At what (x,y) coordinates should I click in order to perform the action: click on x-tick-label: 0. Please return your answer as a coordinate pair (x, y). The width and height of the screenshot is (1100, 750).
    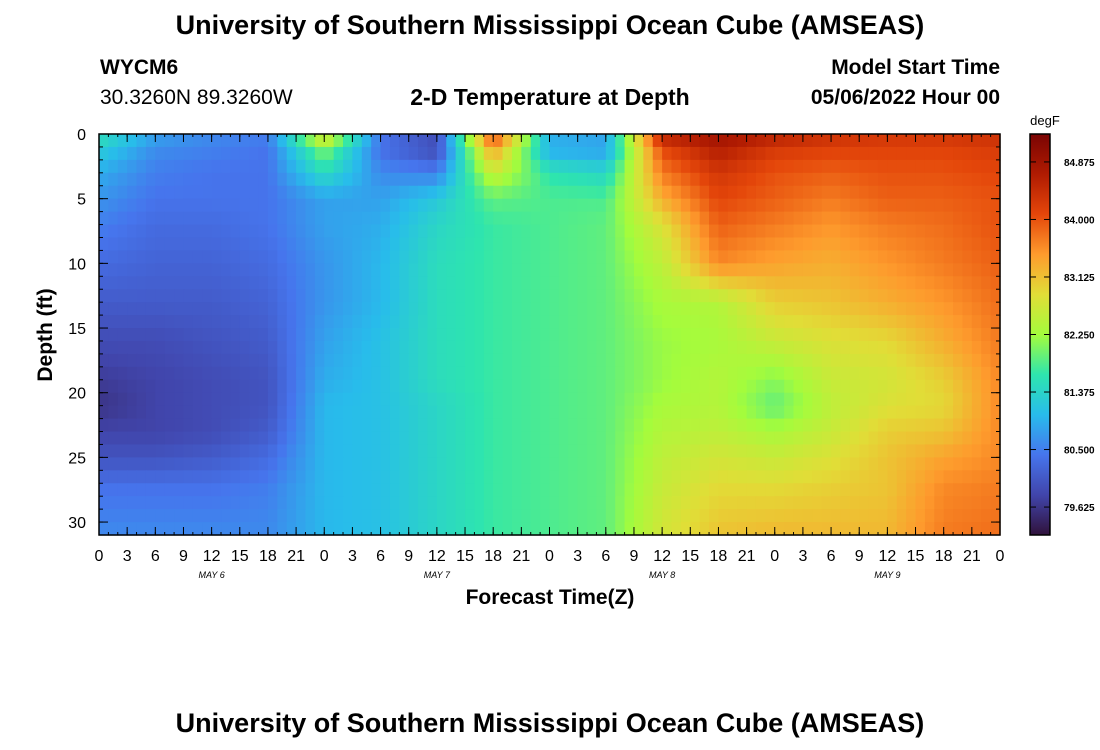
    Looking at the image, I should click on (324, 556).